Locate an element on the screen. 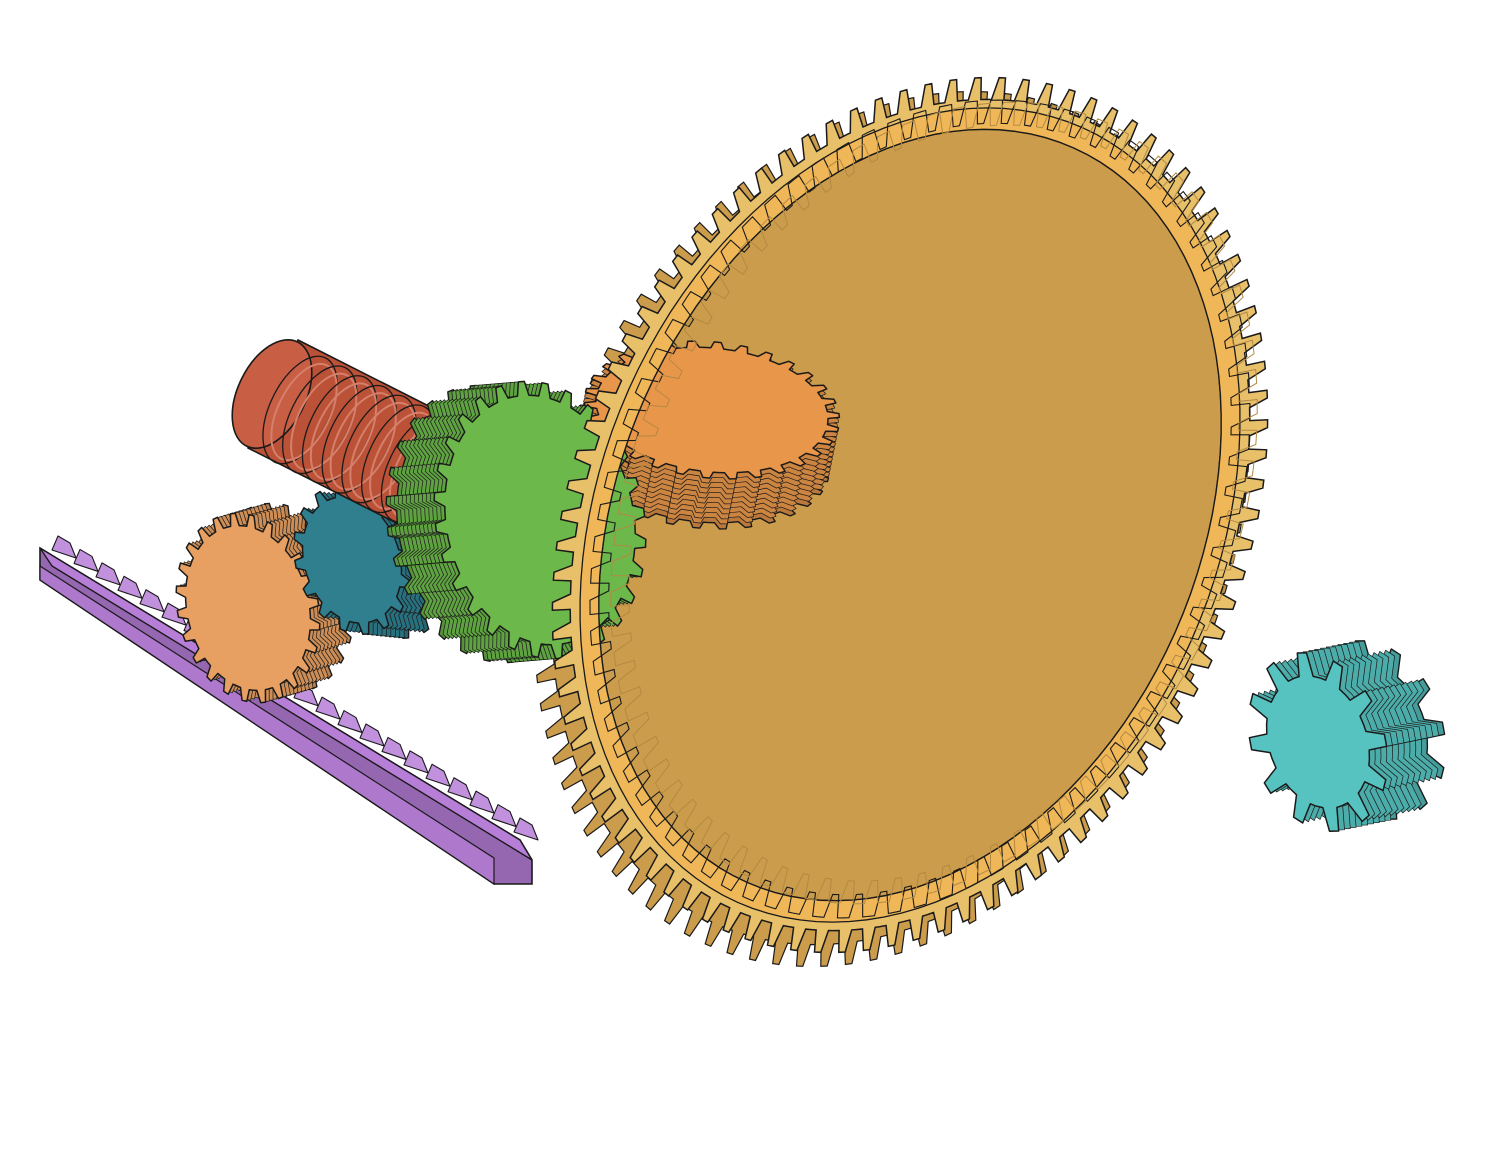  rack-top is located at coordinates (286, 704).